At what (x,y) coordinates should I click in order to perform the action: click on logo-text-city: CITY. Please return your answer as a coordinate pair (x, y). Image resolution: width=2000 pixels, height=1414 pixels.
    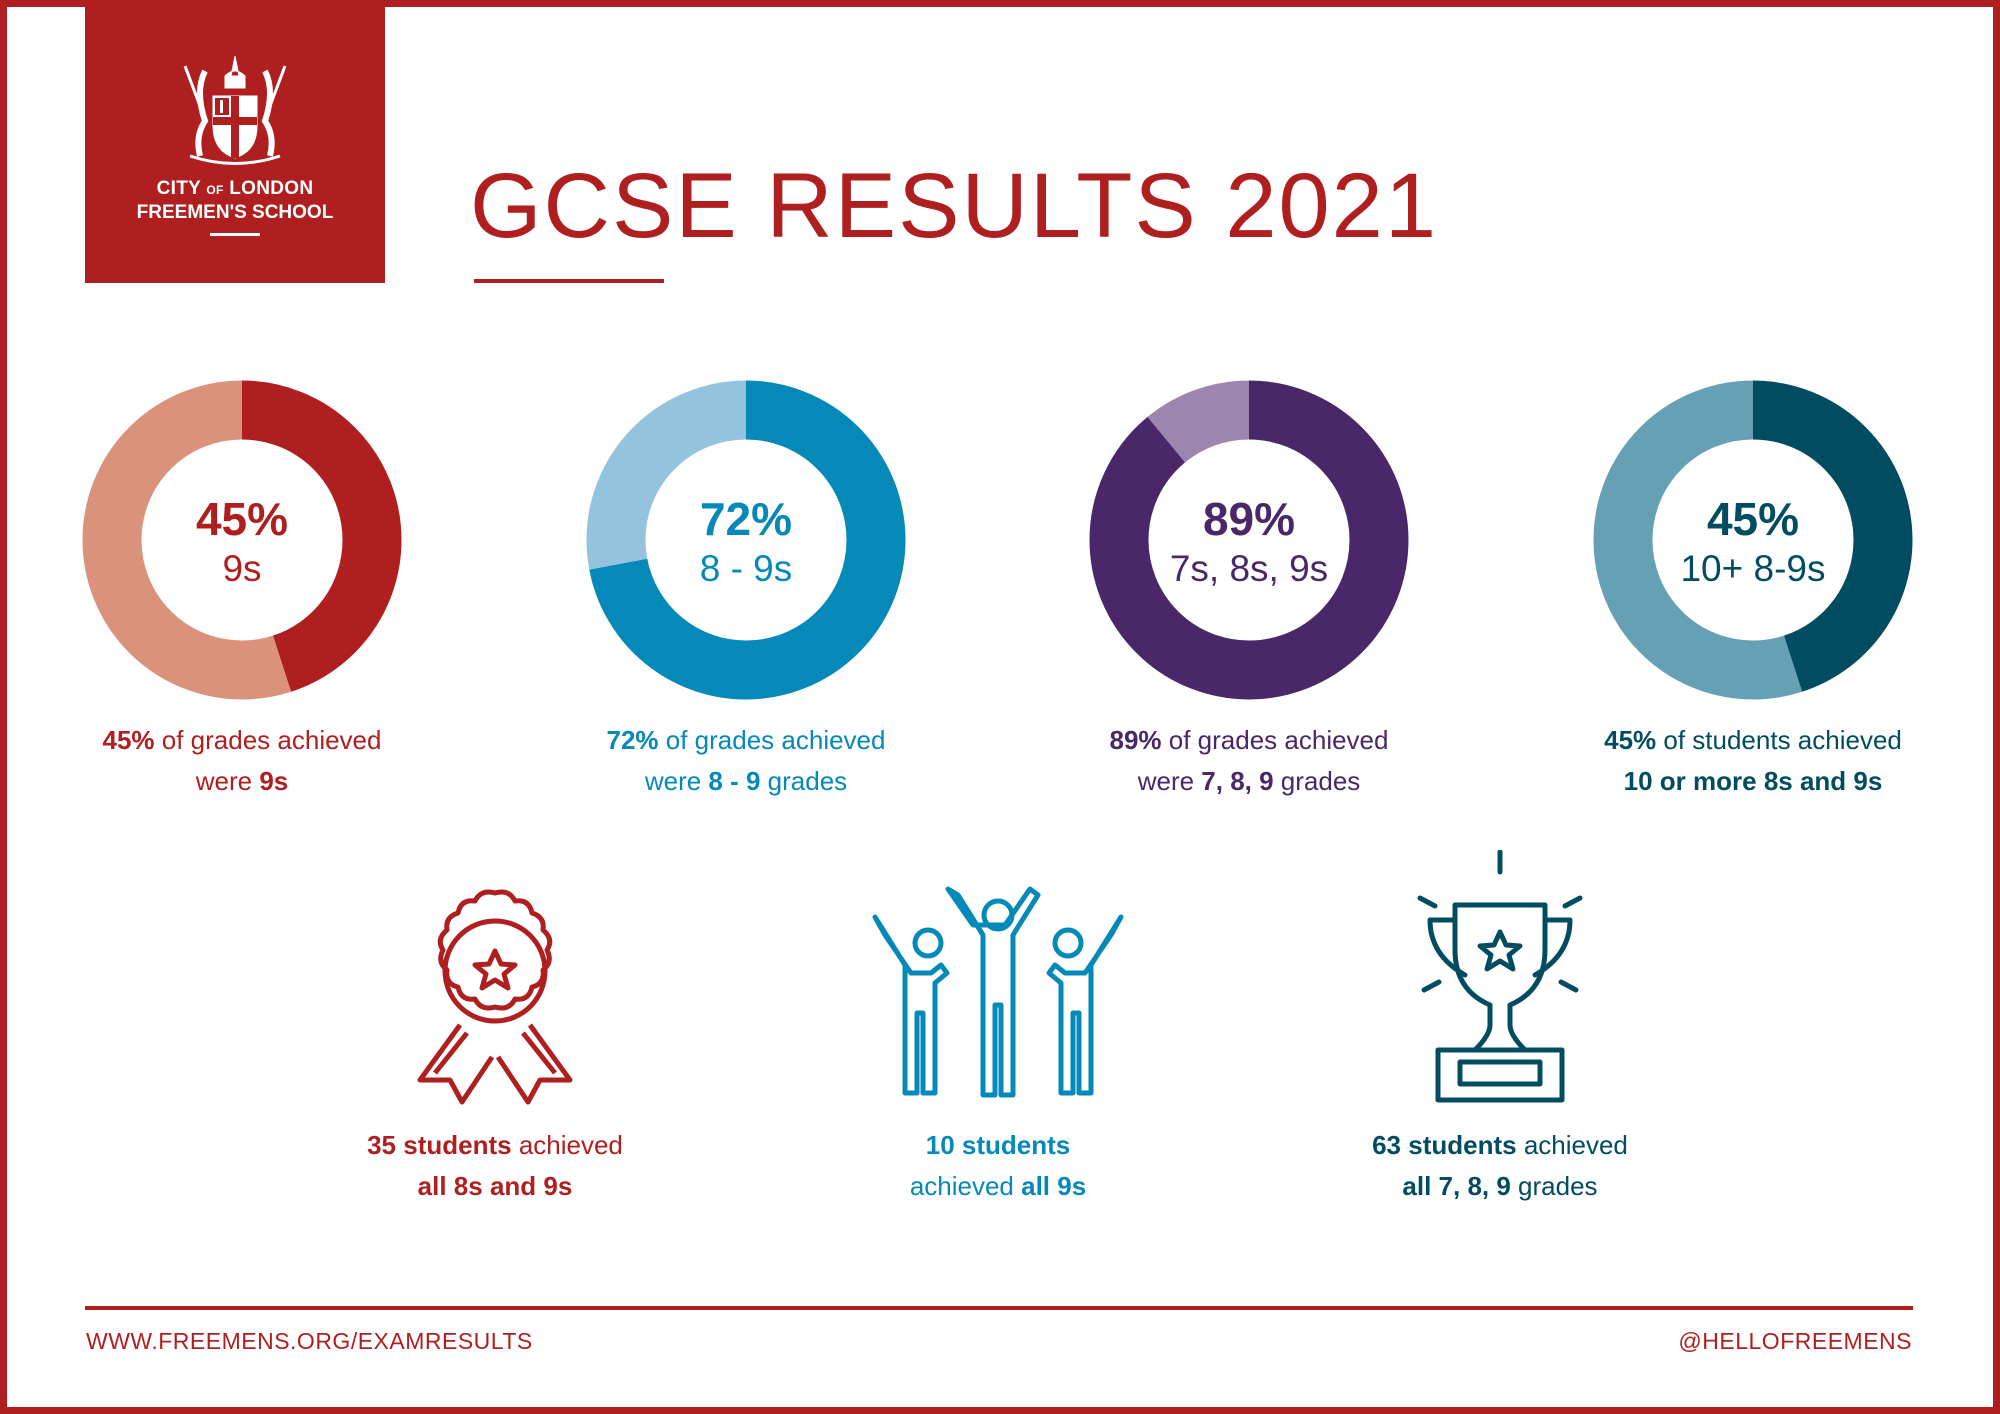
    Looking at the image, I should click on (178, 188).